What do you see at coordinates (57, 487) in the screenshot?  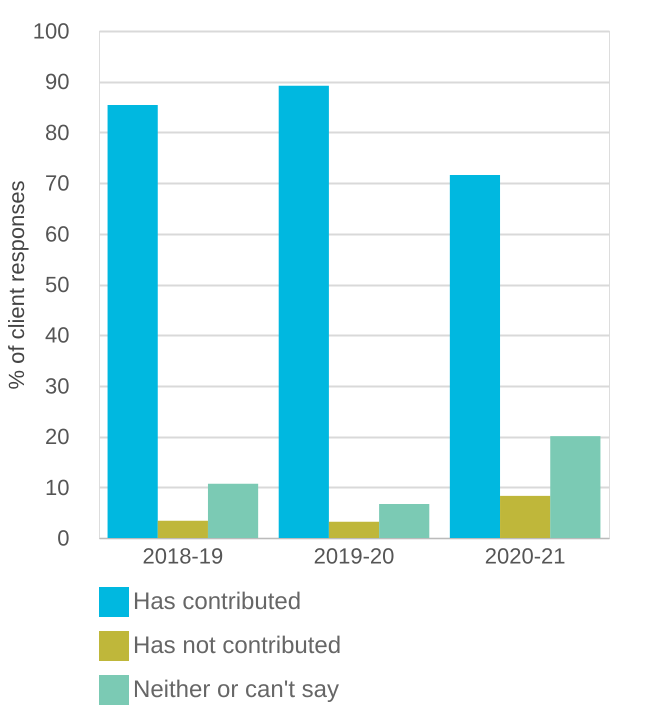 I see `y-tick-label: 10` at bounding box center [57, 487].